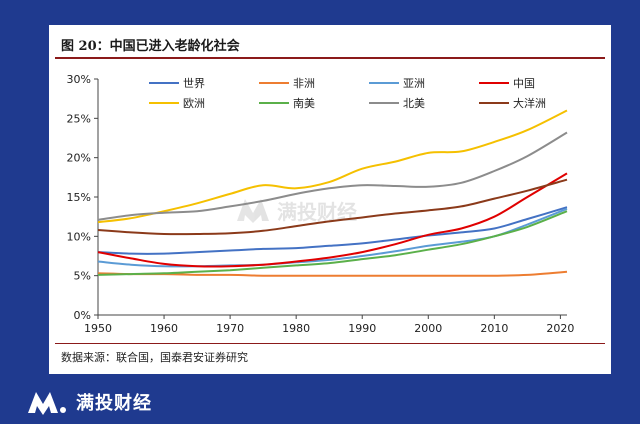  Describe the element at coordinates (330, 58) in the screenshot. I see `title-divider` at that location.